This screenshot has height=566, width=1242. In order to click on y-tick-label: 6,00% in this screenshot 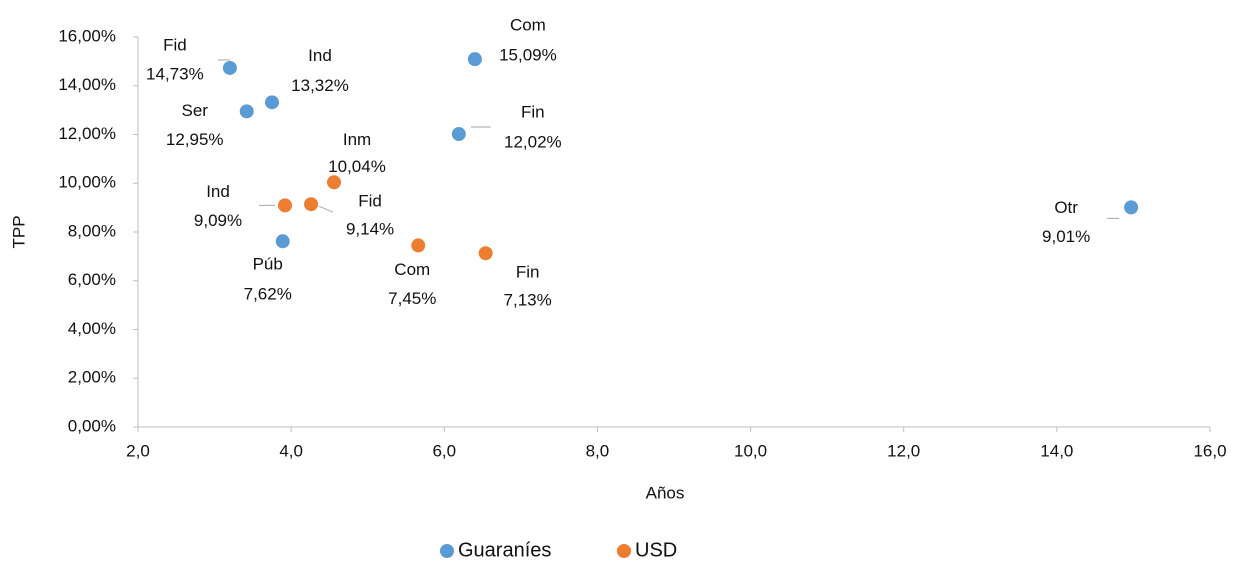, I will do `click(92, 279)`.